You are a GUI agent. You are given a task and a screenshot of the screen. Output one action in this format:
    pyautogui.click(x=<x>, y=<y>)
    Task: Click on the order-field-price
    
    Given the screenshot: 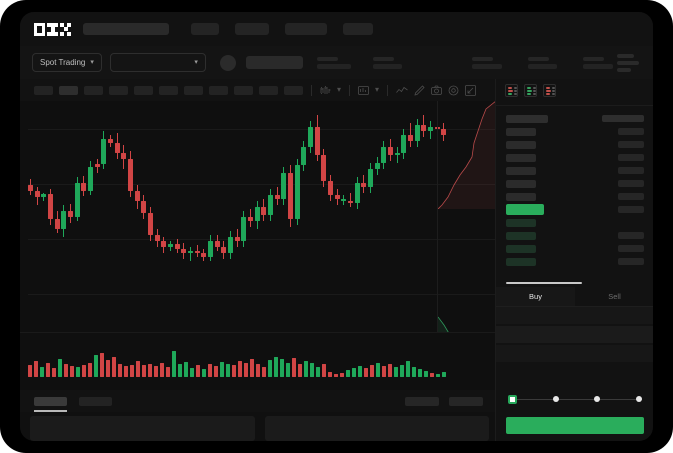 What is the action you would take?
    pyautogui.click(x=574, y=315)
    